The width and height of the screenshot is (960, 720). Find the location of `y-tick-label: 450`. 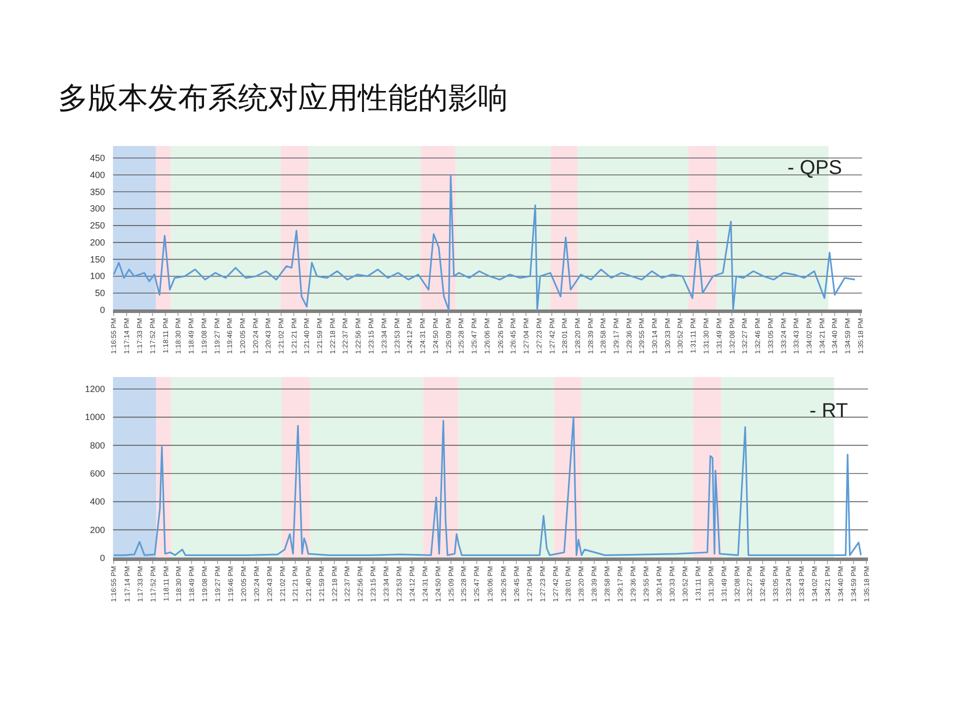

y-tick-label: 450 is located at coordinates (97, 158).